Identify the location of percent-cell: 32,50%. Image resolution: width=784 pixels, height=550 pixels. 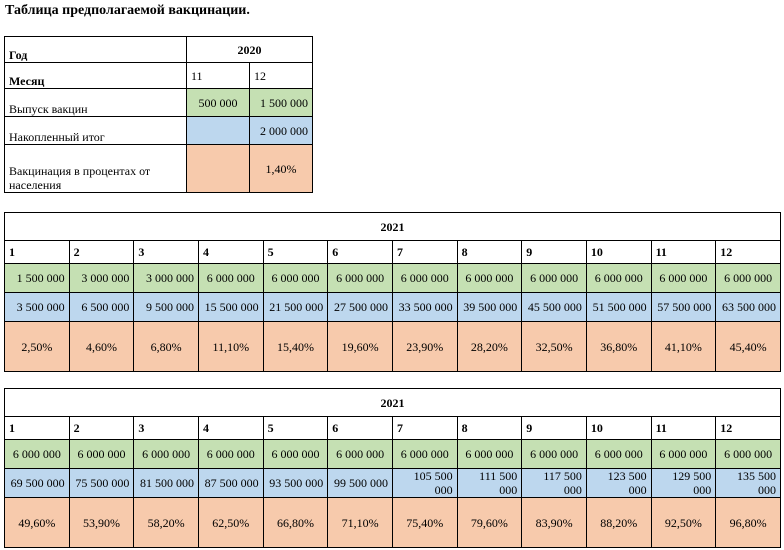
(554, 346).